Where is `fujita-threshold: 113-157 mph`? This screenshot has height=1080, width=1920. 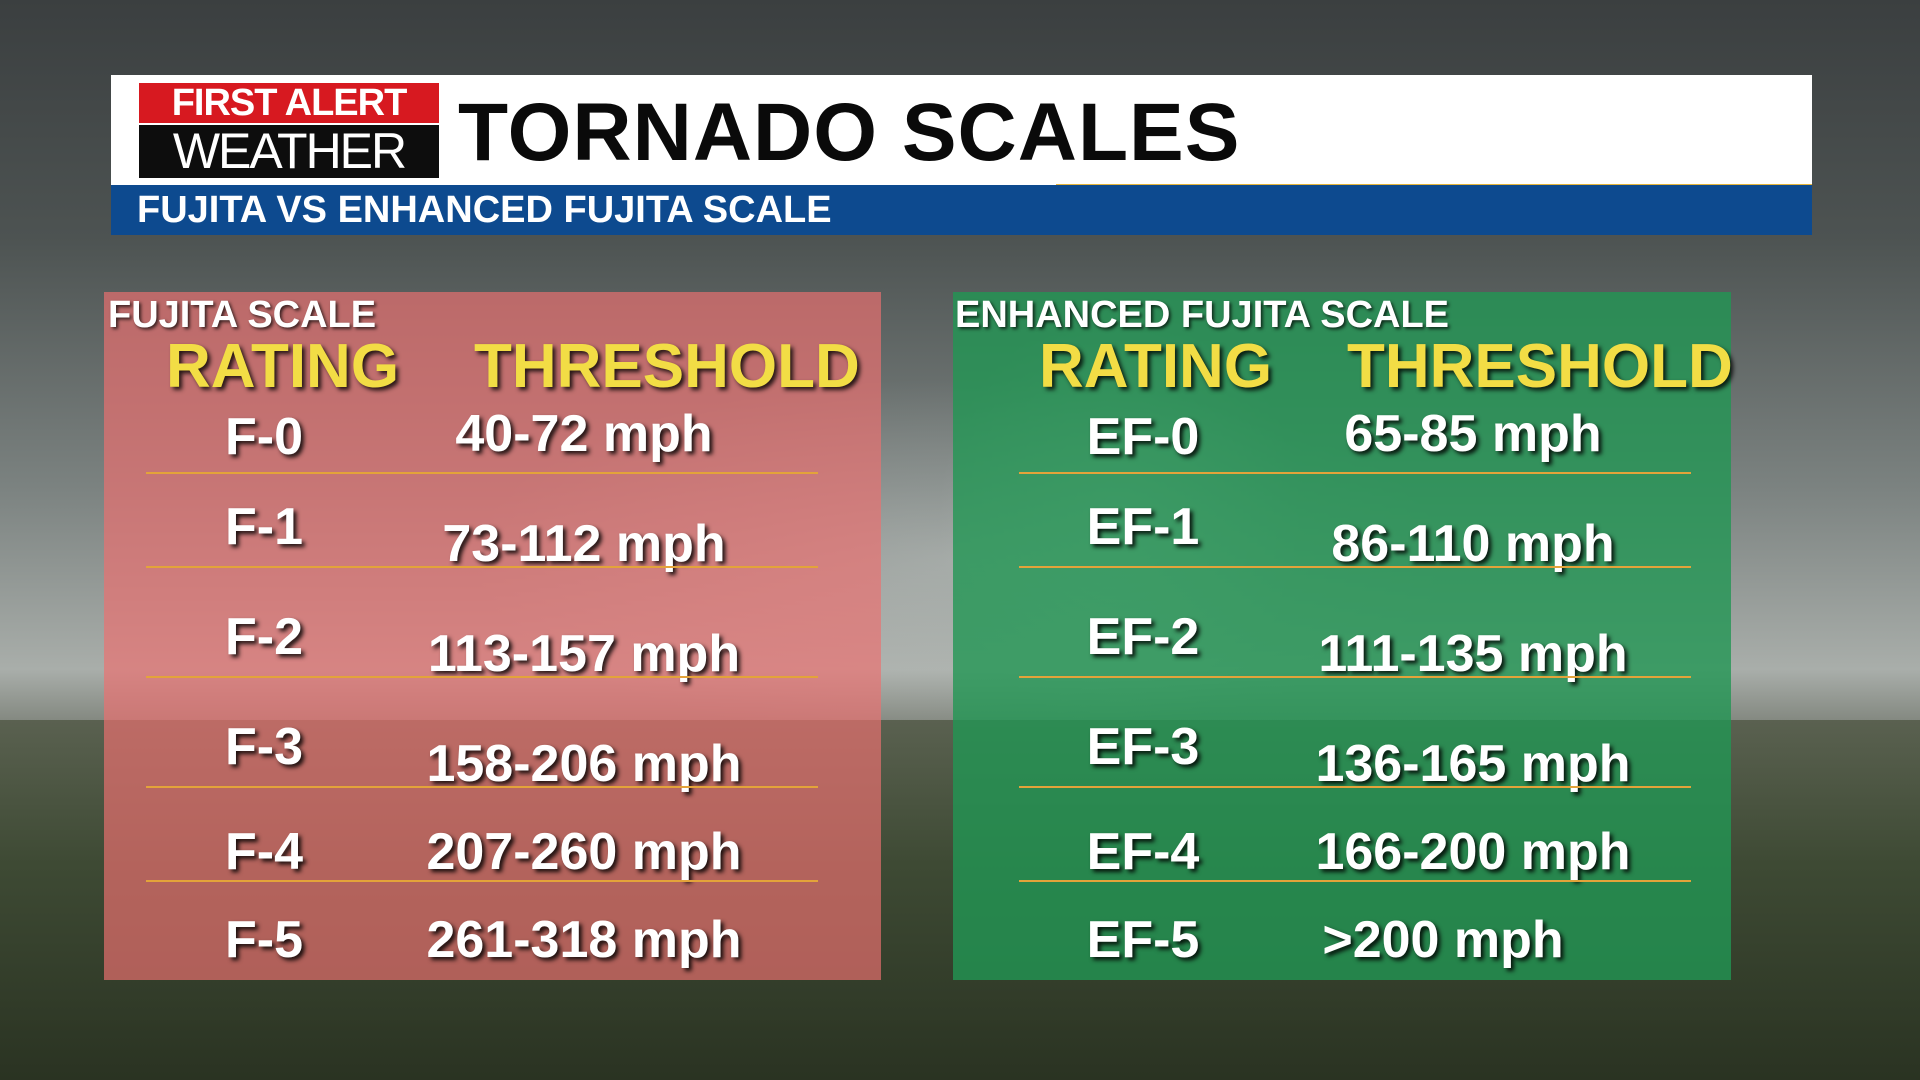 fujita-threshold: 113-157 mph is located at coordinates (584, 654).